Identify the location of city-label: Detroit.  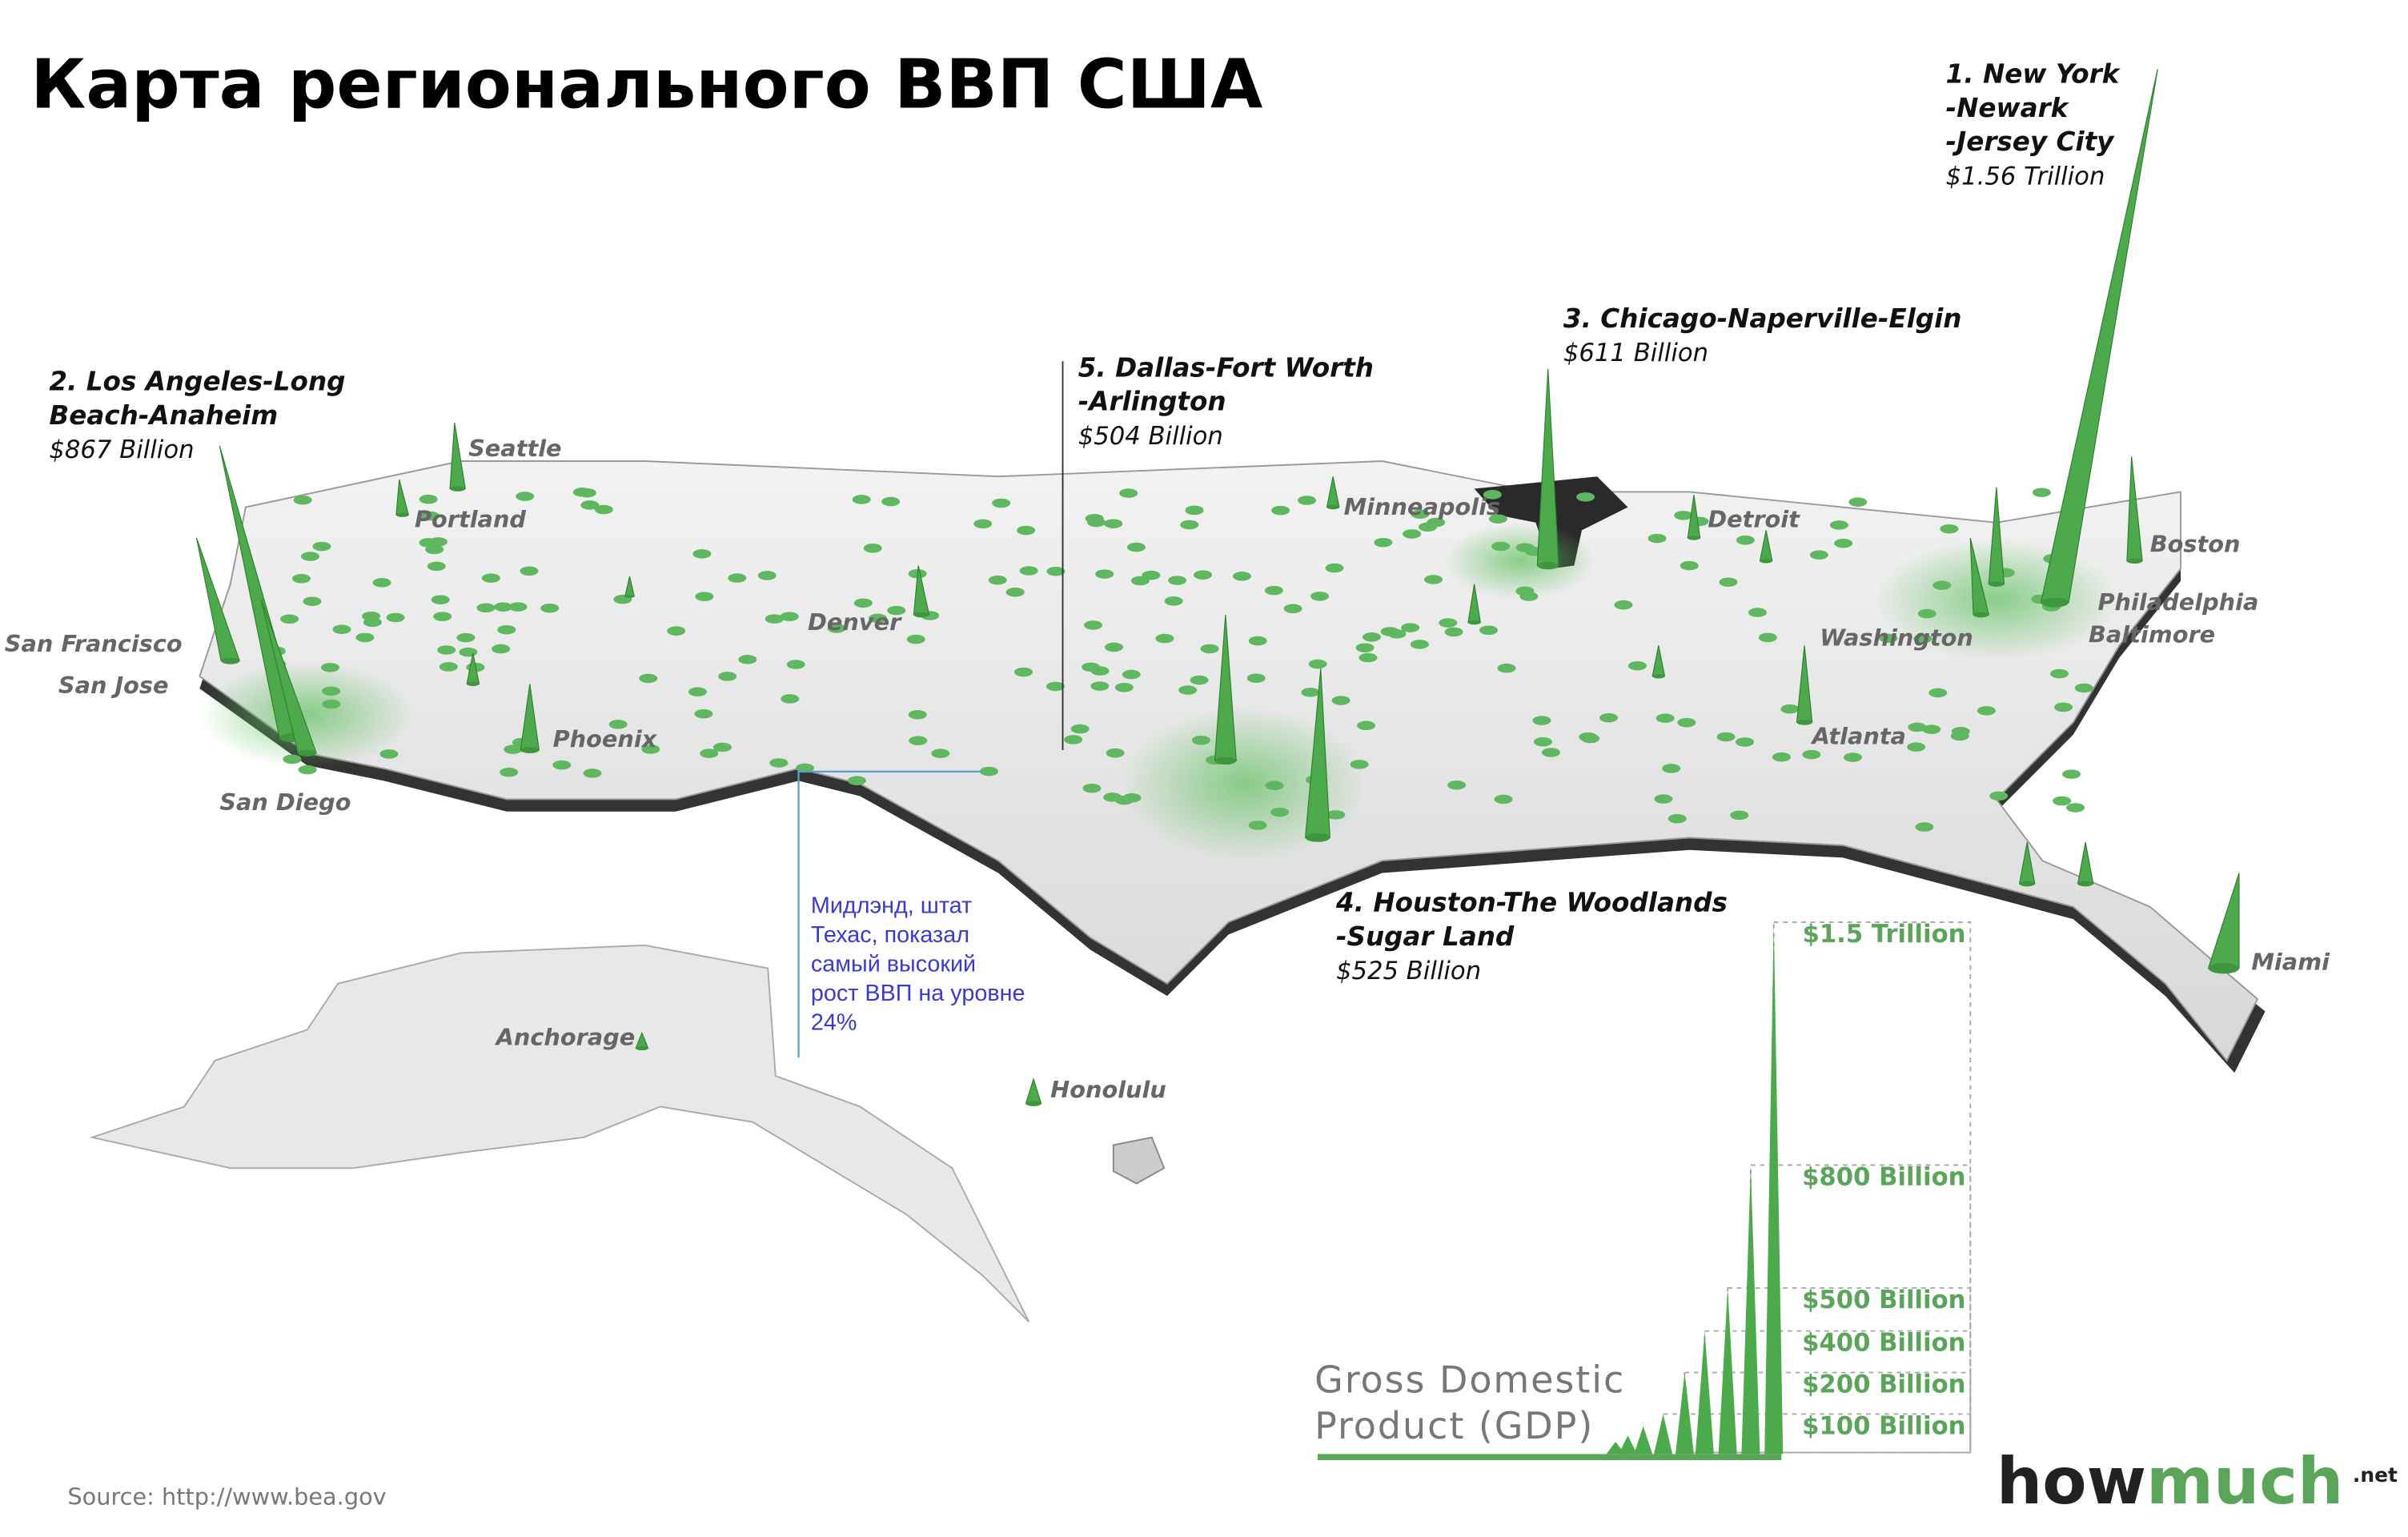
(1754, 520).